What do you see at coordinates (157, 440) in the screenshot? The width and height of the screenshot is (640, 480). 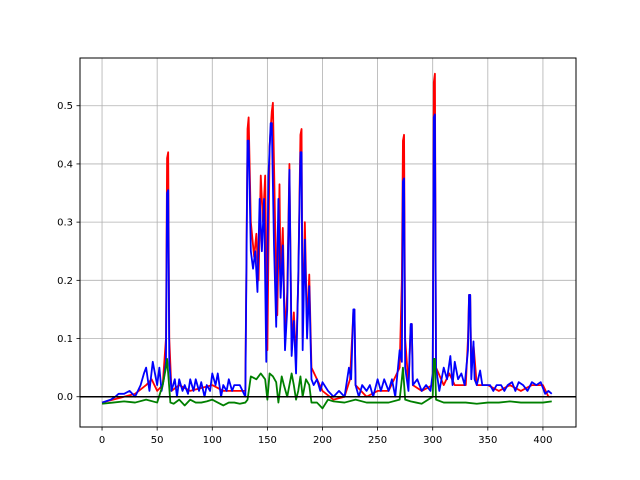 I see `x-tick-label-1: 50` at bounding box center [157, 440].